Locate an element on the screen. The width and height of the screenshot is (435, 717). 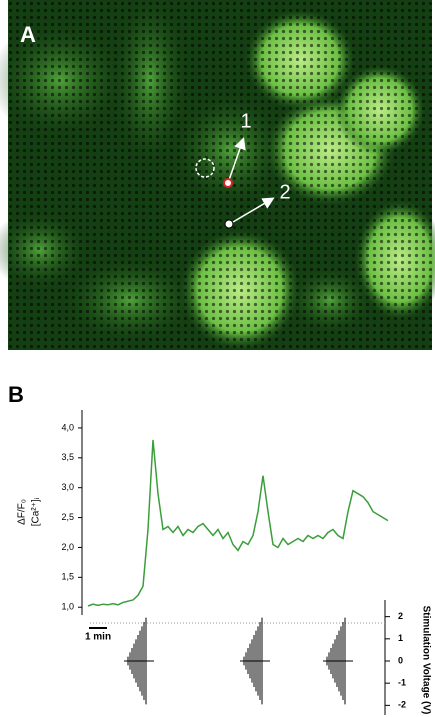
marker-label: 1 is located at coordinates (245, 121).